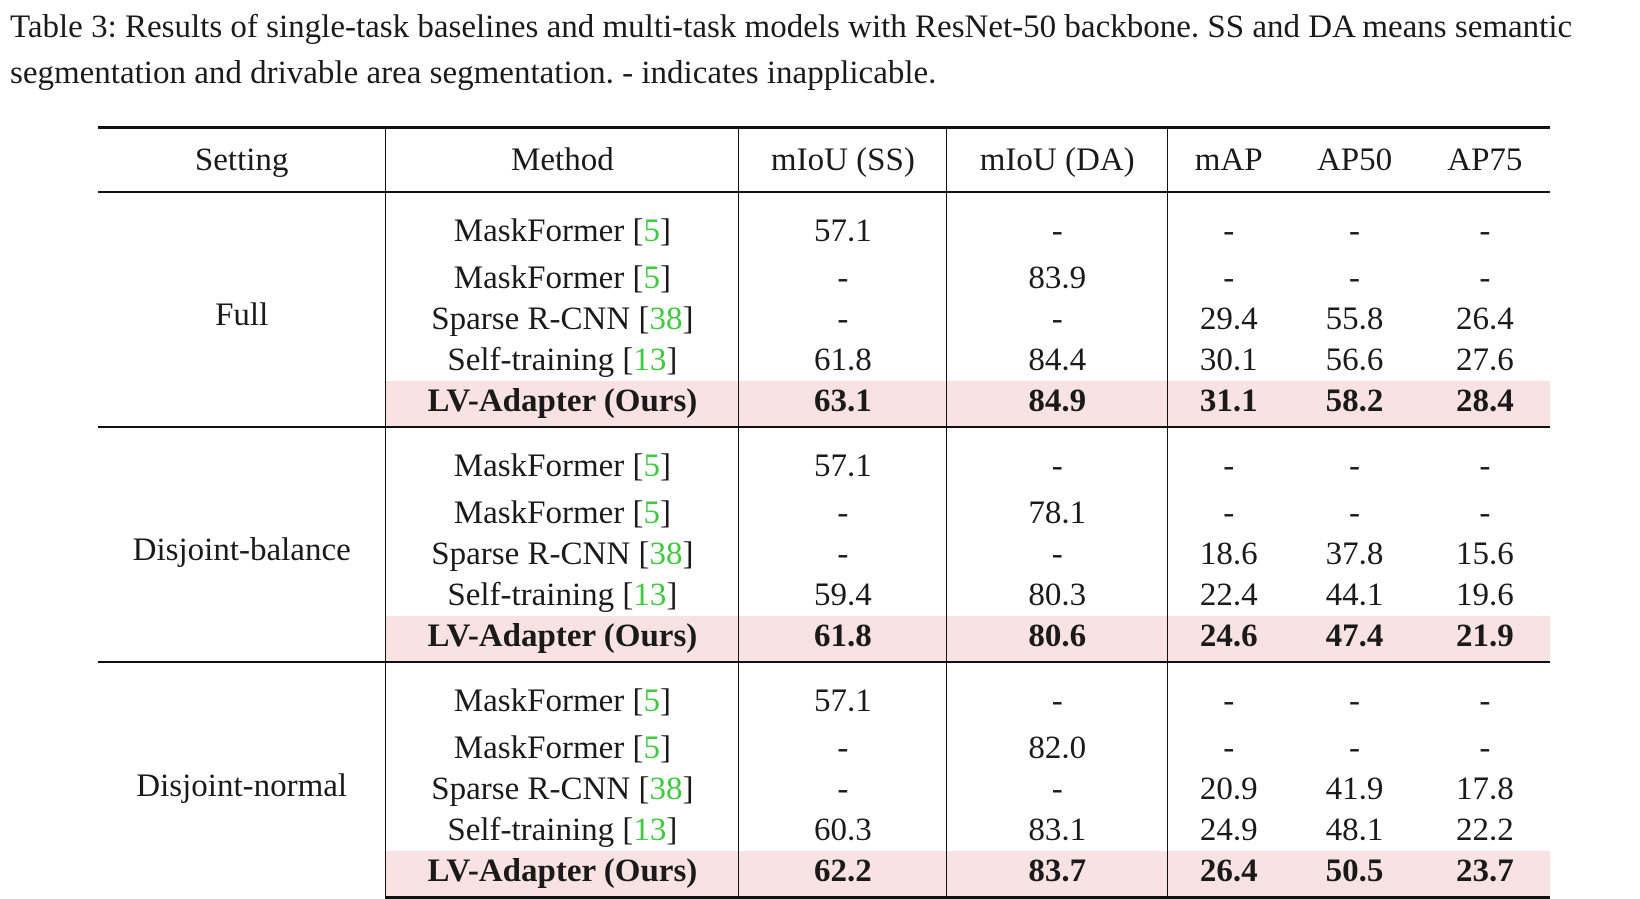 This screenshot has width=1640, height=899. What do you see at coordinates (1354, 404) in the screenshot?
I see `ap50-cell: 58.2` at bounding box center [1354, 404].